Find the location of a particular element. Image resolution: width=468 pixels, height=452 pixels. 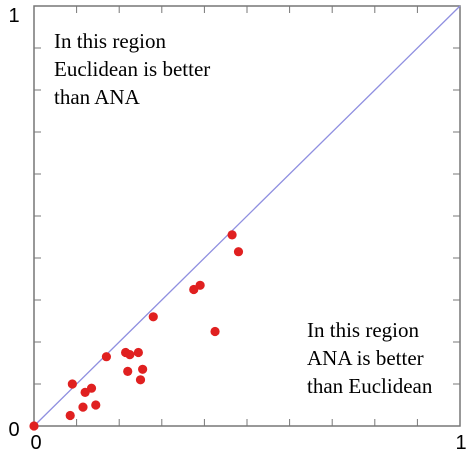

annotation-lower-right-line-1: In this region is located at coordinates (363, 330).